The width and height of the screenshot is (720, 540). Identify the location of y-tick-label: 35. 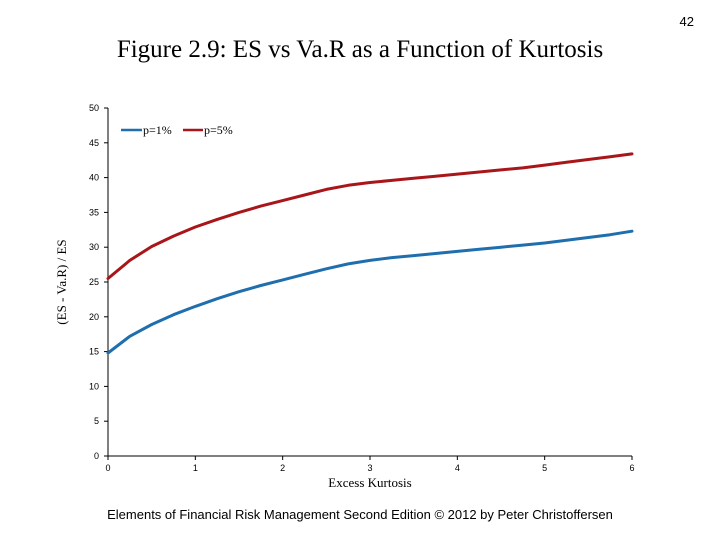
(94, 212).